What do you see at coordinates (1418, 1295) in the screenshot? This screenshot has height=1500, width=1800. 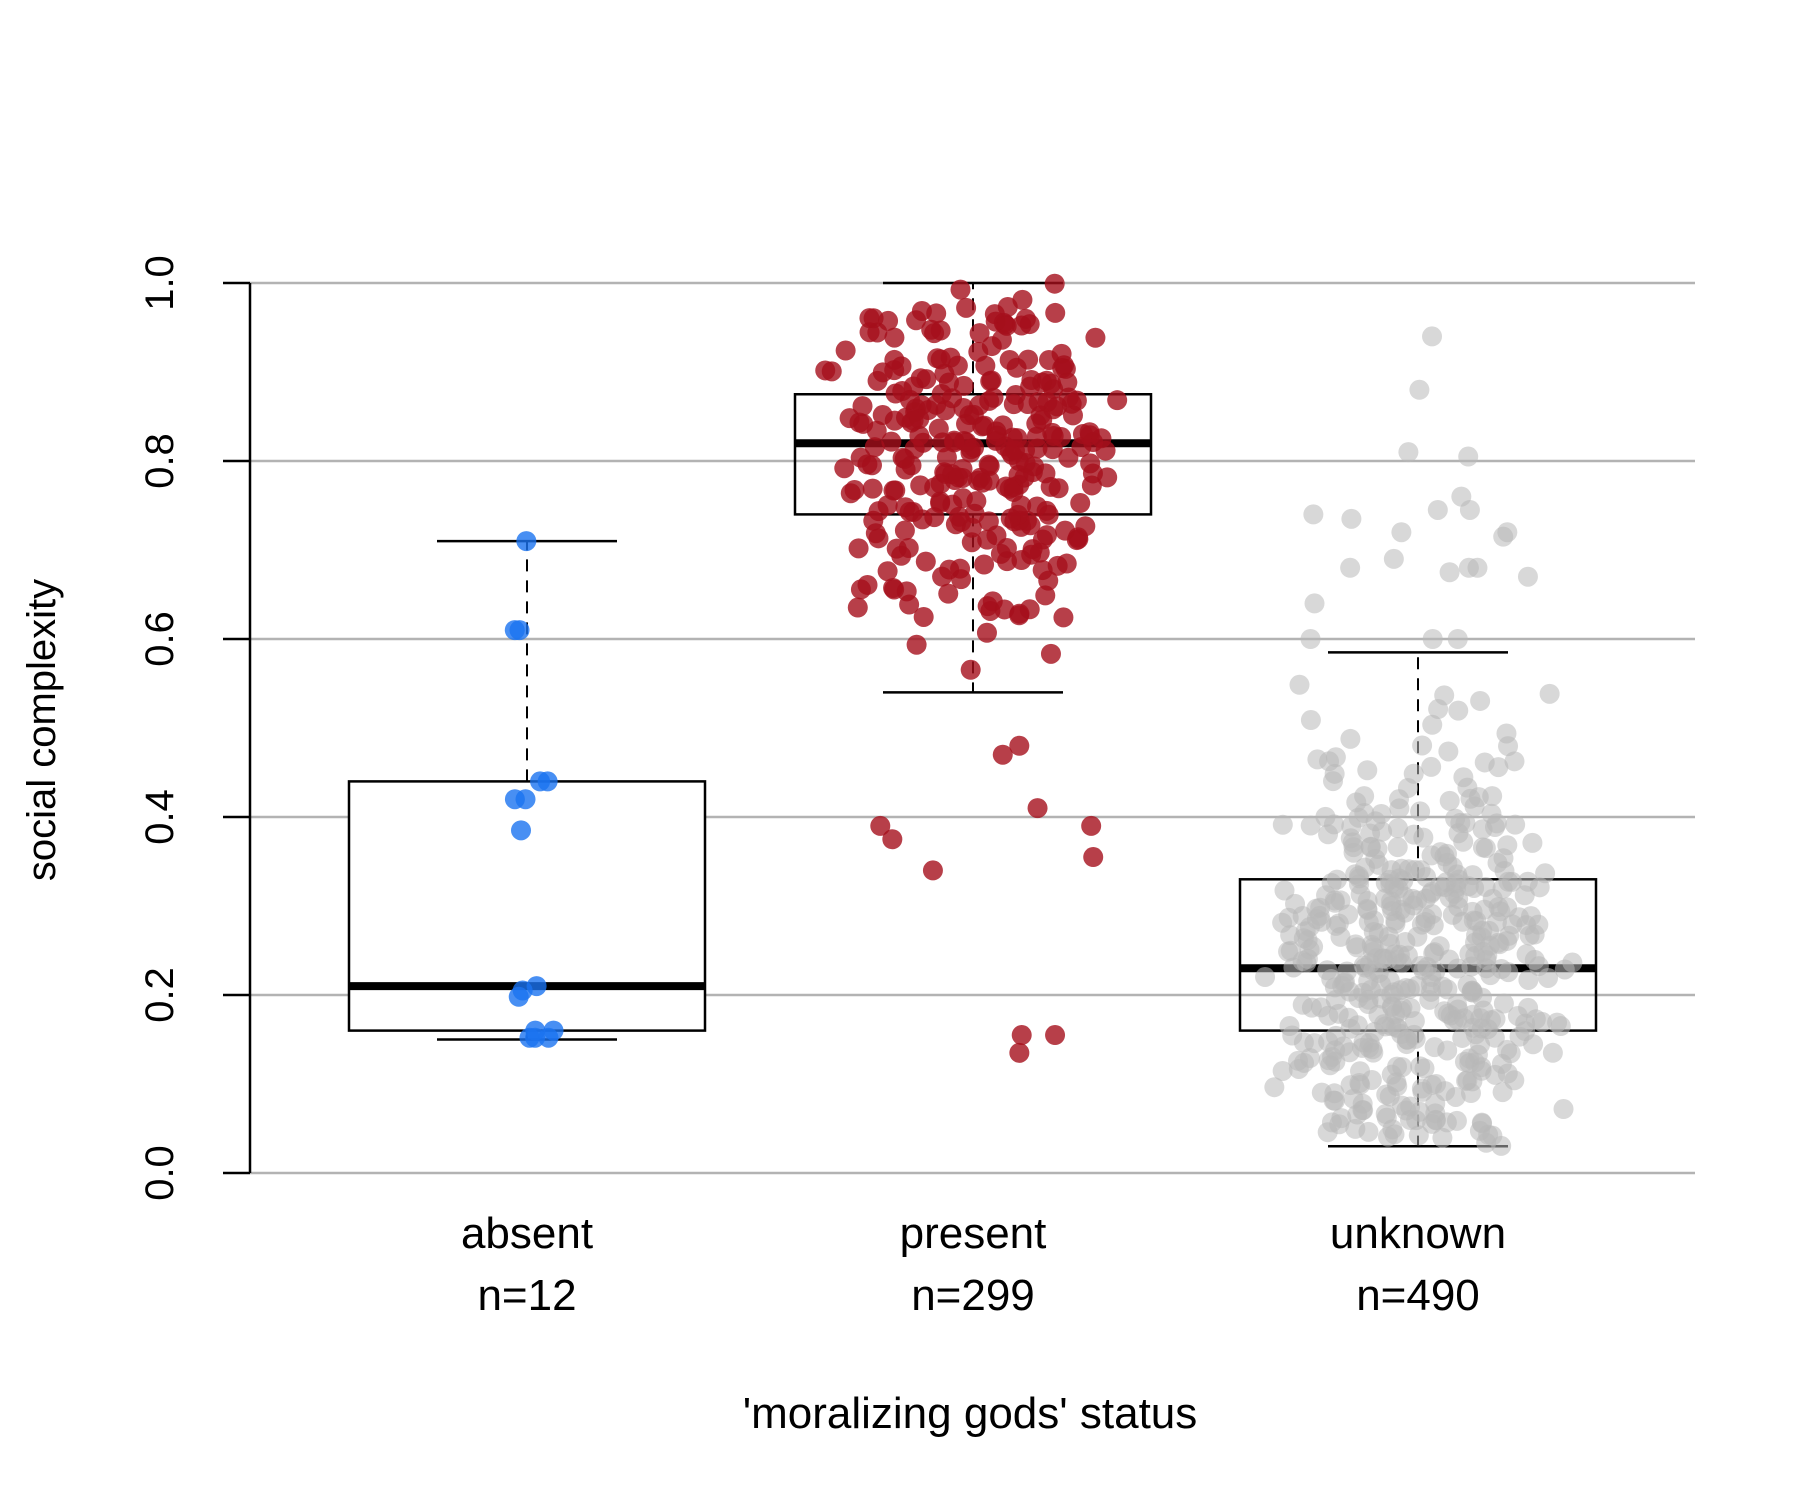 I see `category-n-unknown: n=490` at bounding box center [1418, 1295].